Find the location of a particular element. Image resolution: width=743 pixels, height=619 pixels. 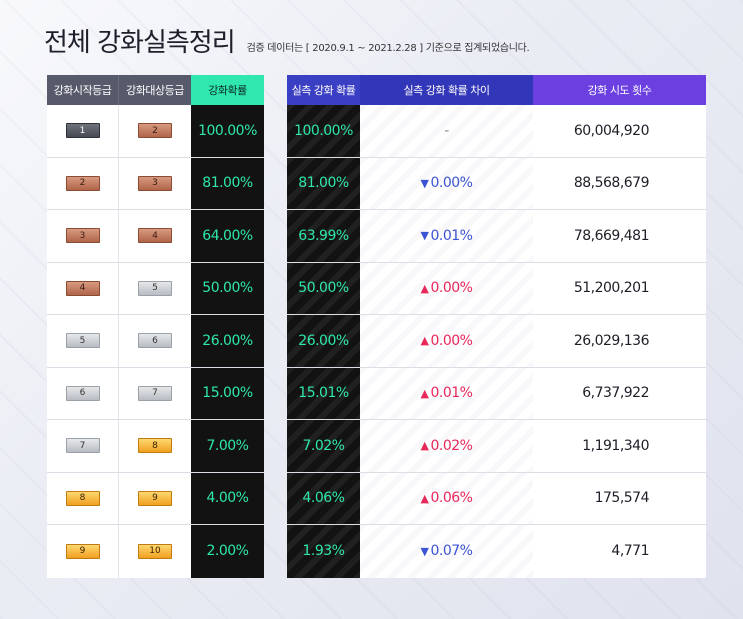

probability-cell: 64.00% is located at coordinates (227, 236).